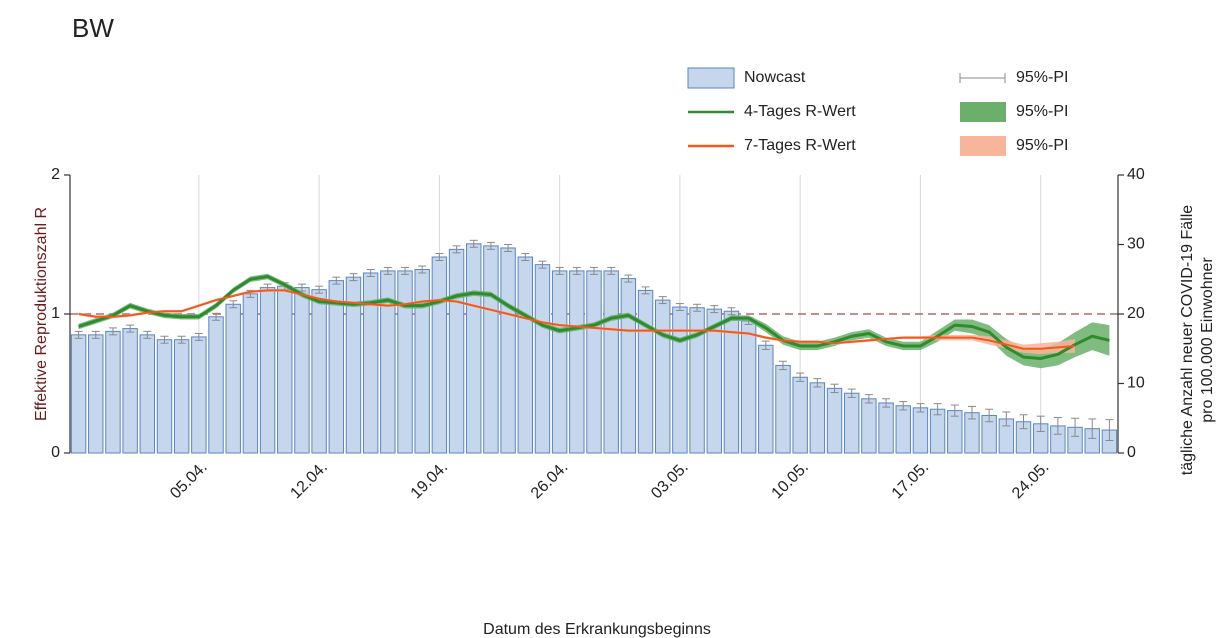 This screenshot has height=638, width=1224. Describe the element at coordinates (910, 480) in the screenshot. I see `x-tick-label: 17.05.` at that location.